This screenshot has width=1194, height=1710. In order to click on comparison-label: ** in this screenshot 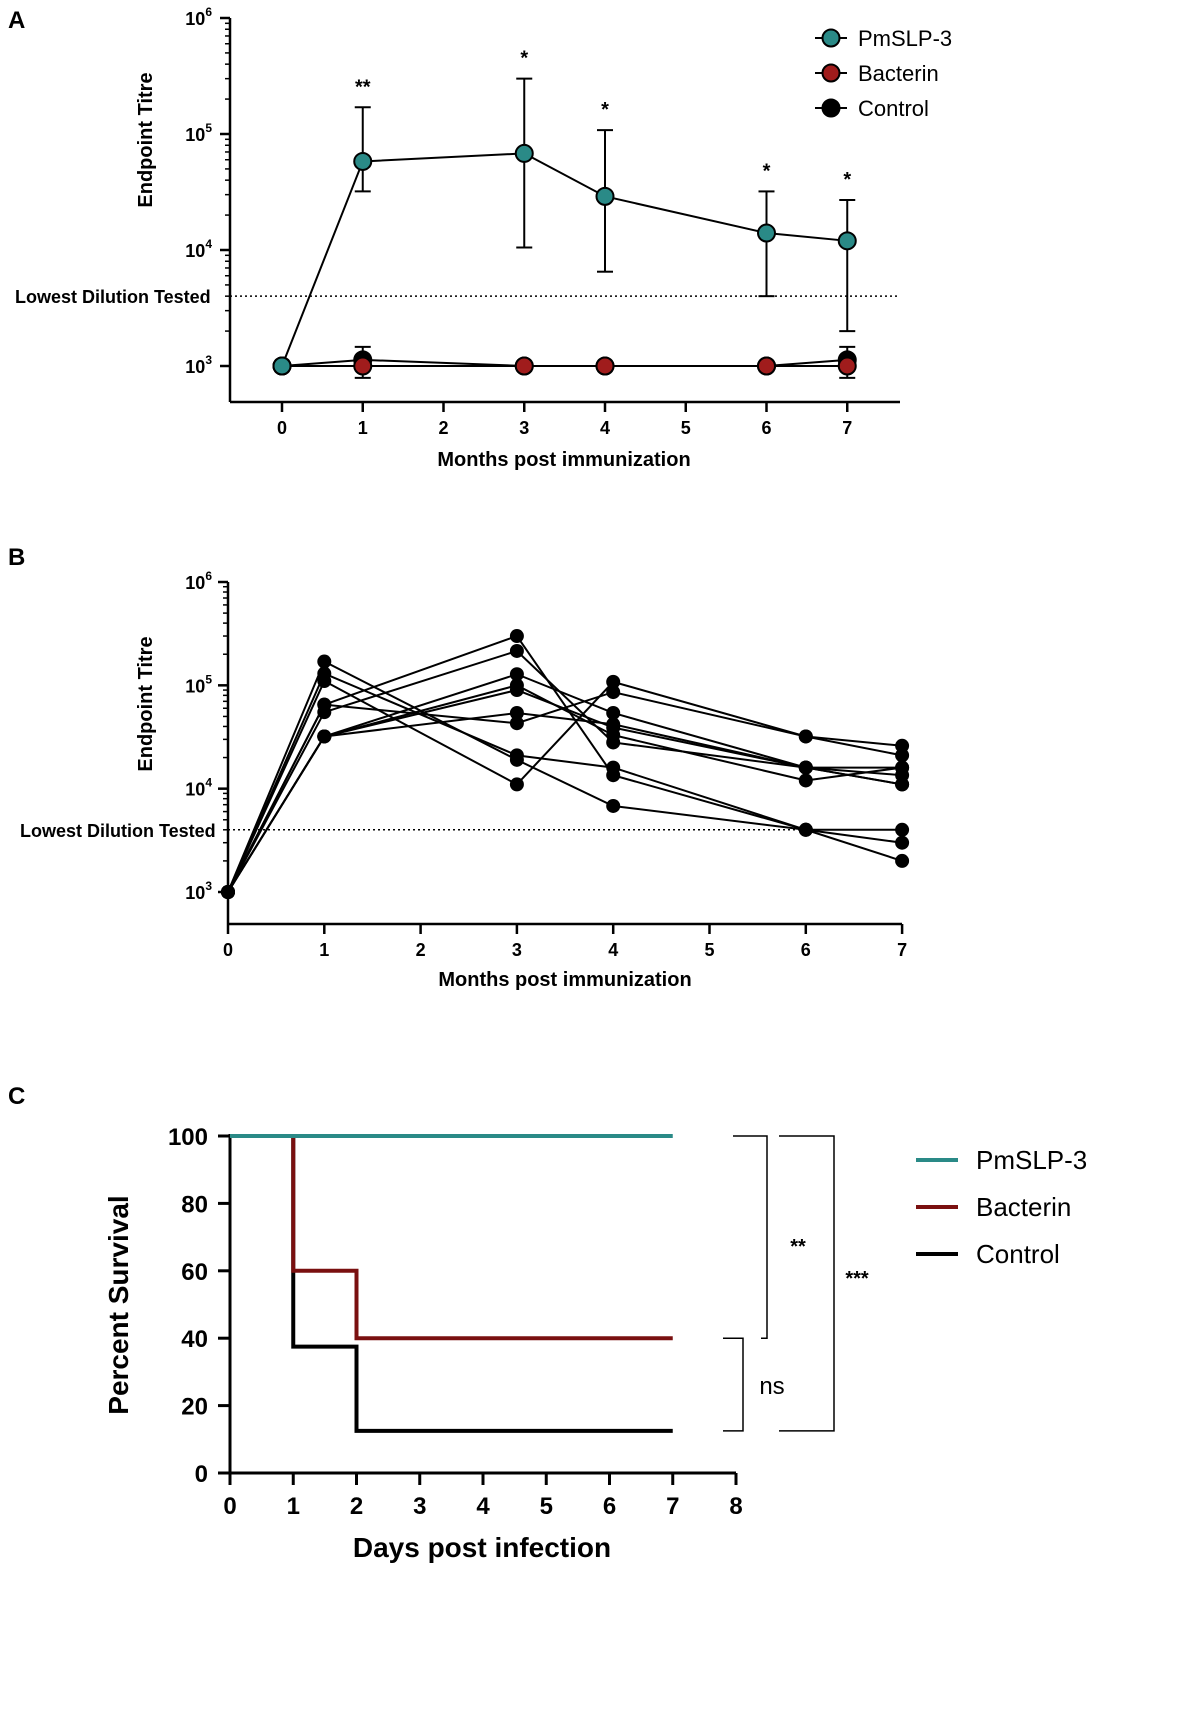, I will do `click(798, 1247)`.